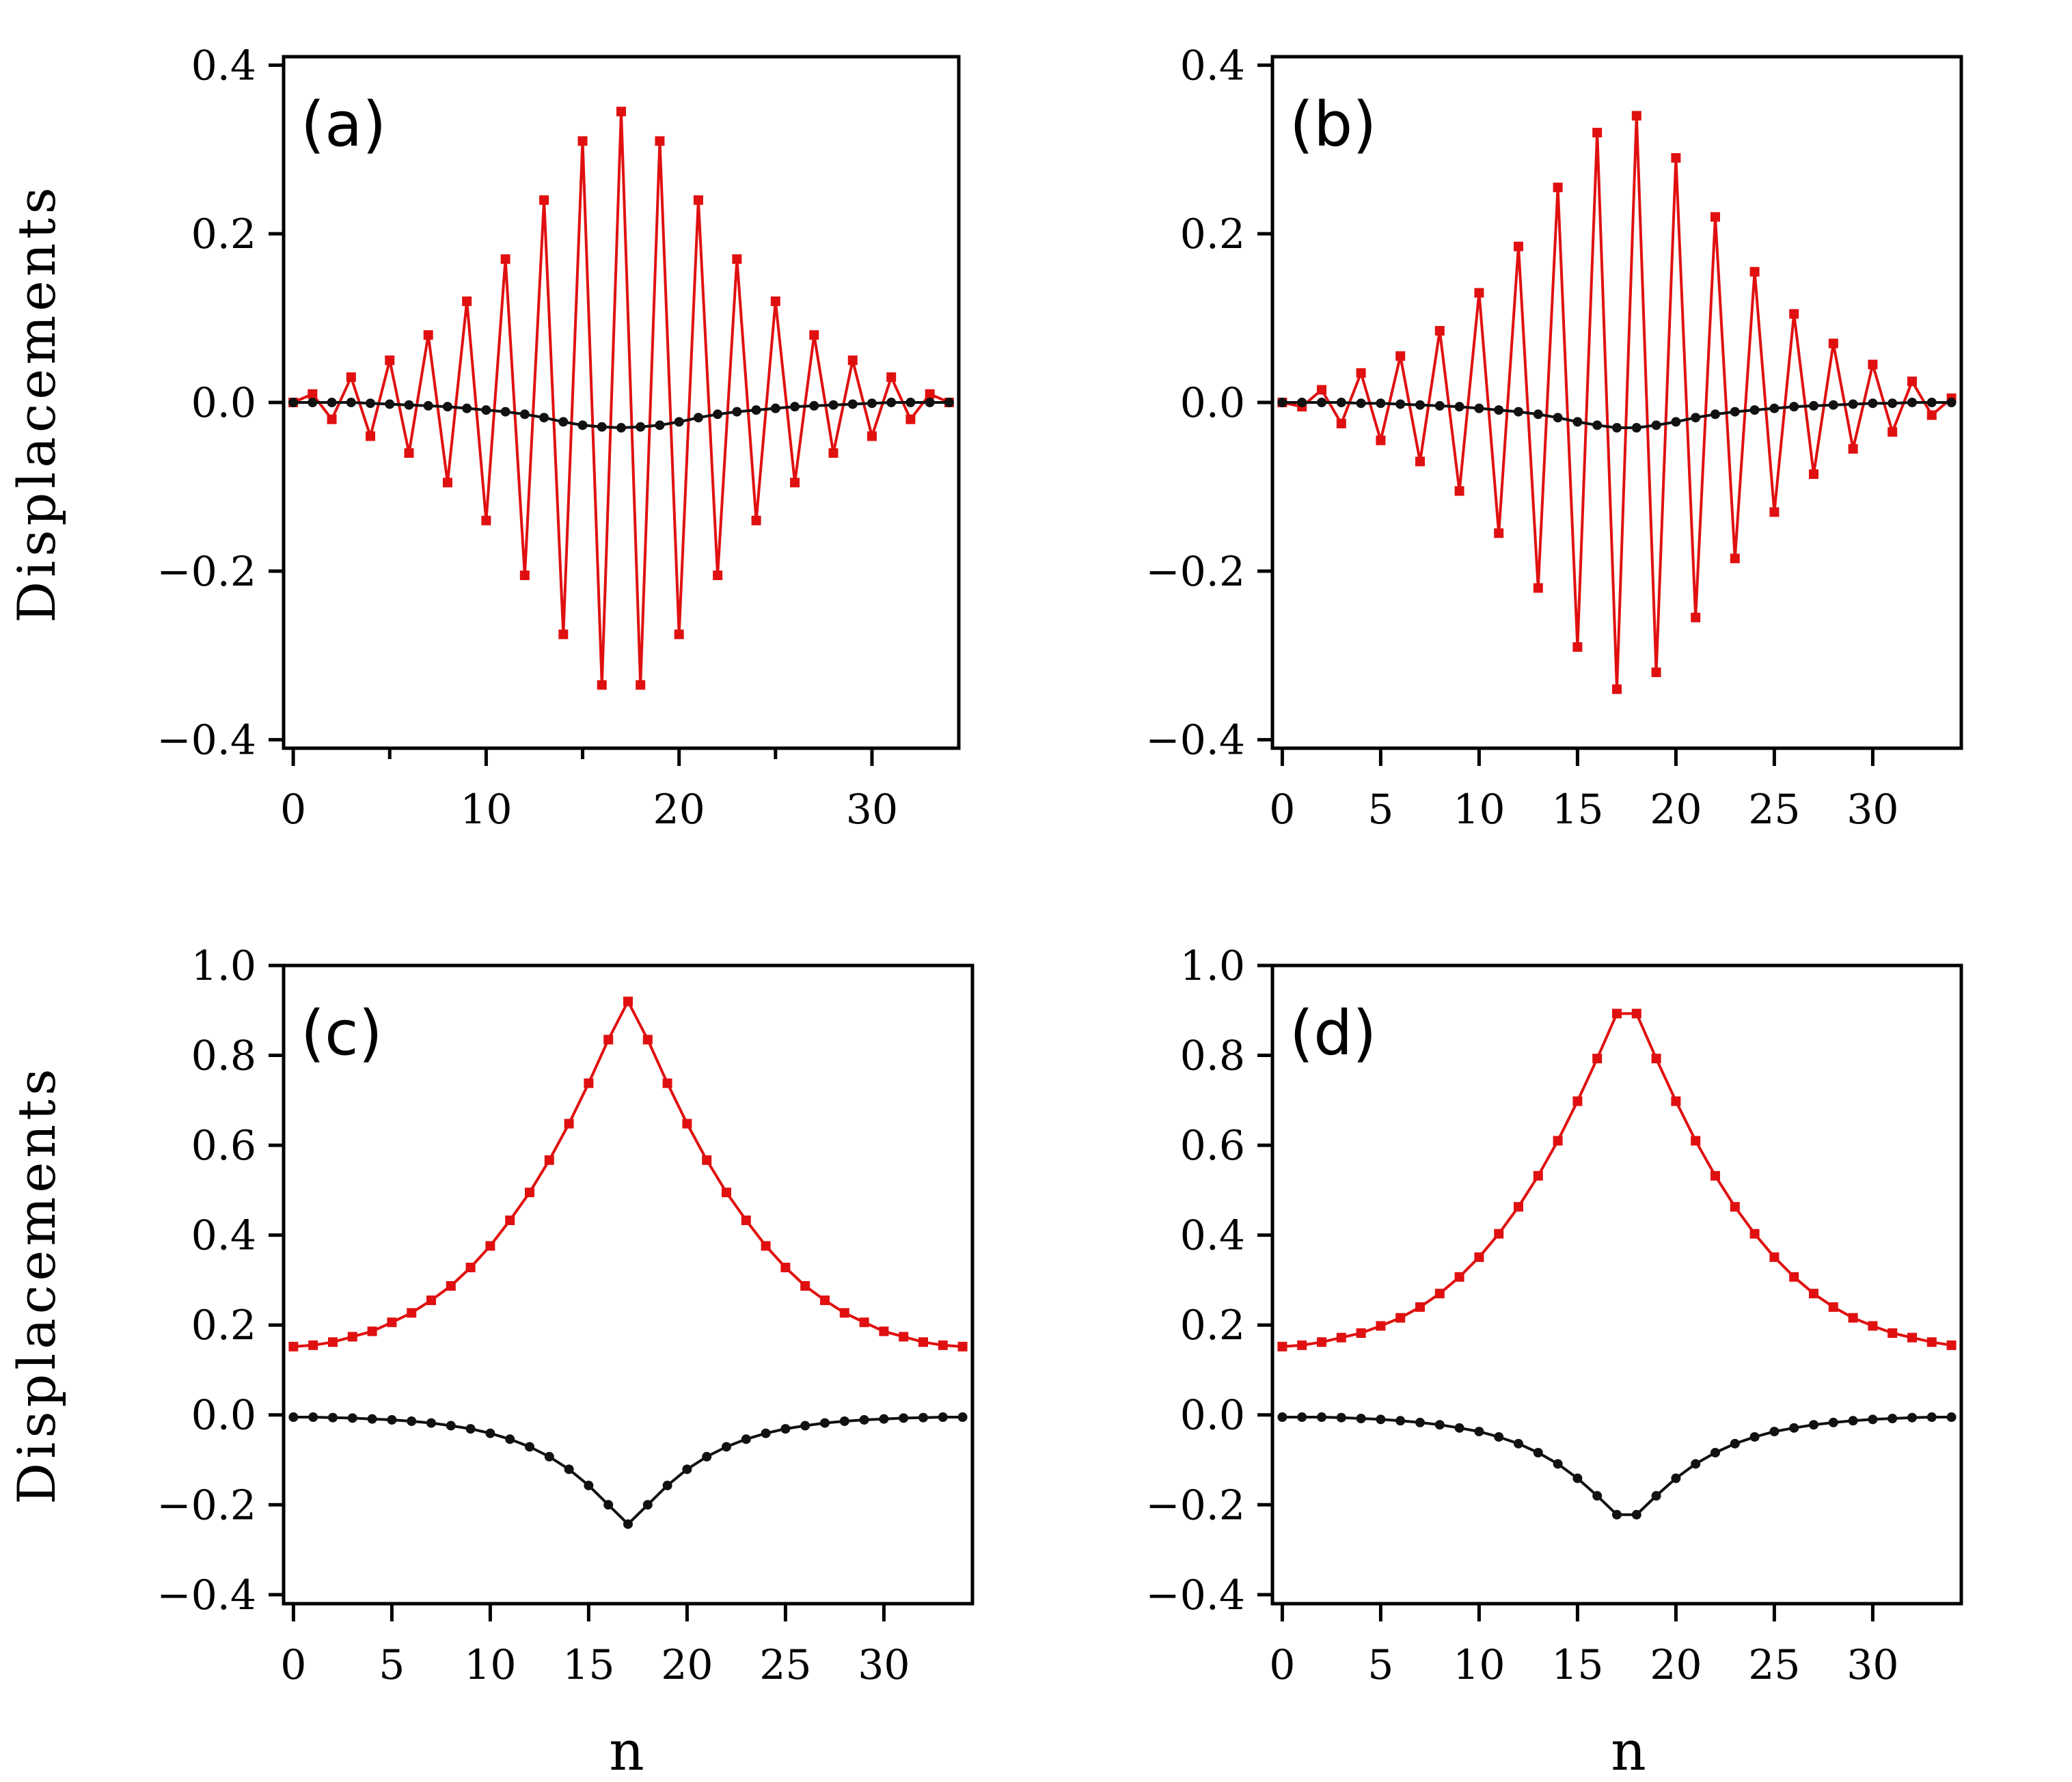 This screenshot has height=1782, width=2072. Describe the element at coordinates (621, 398) in the screenshot. I see `series-line-red` at that location.